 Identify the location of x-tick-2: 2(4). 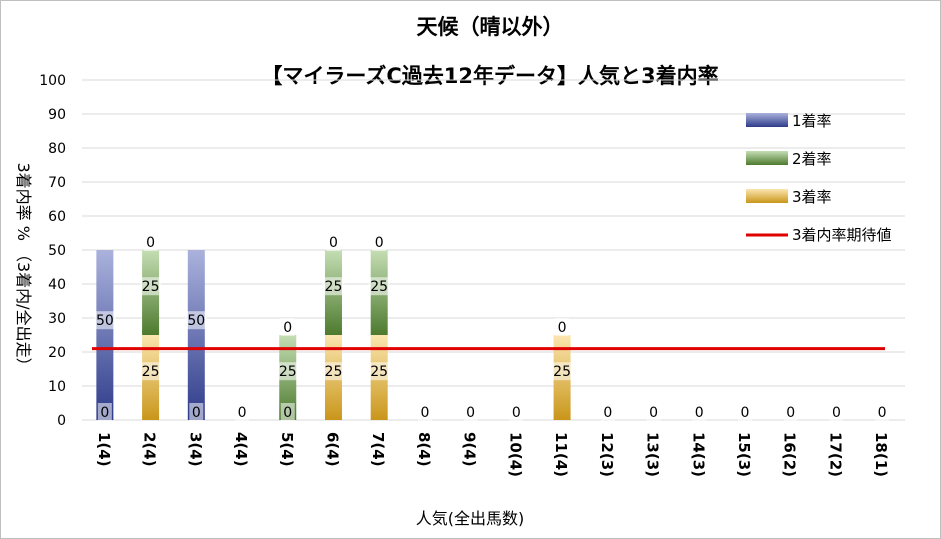
(150, 449).